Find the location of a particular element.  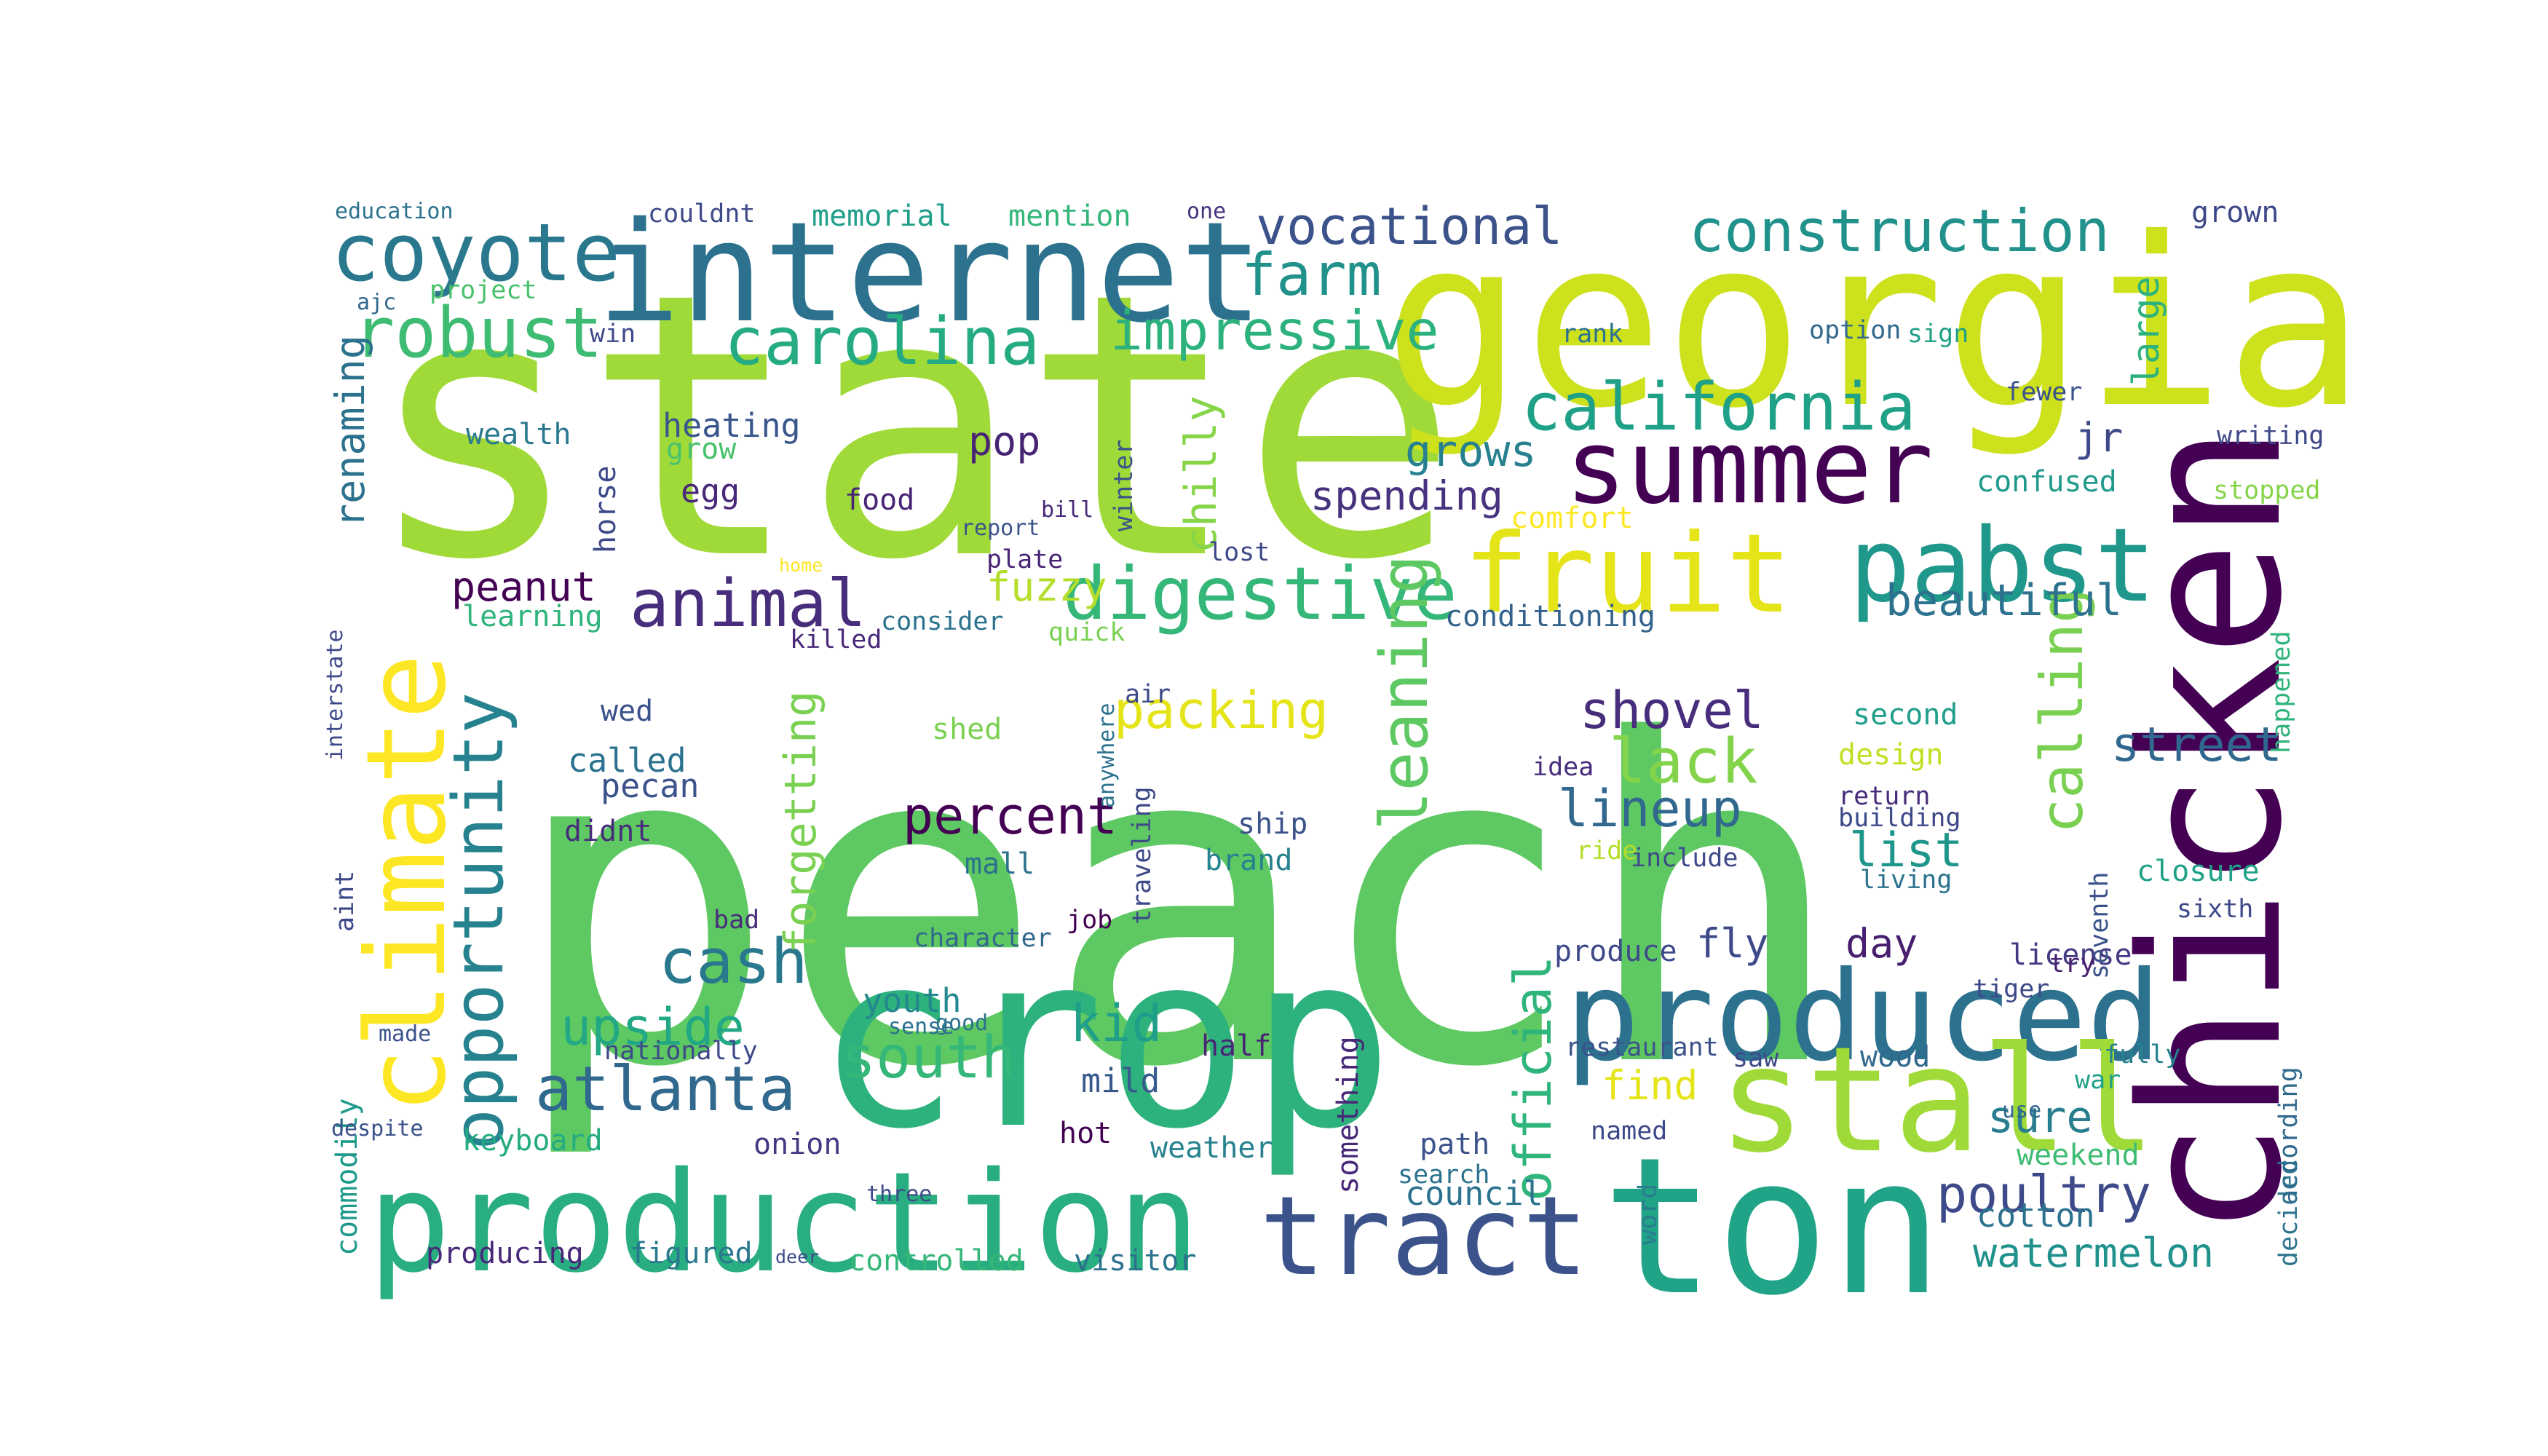

word-percent: percent is located at coordinates (1010, 816).